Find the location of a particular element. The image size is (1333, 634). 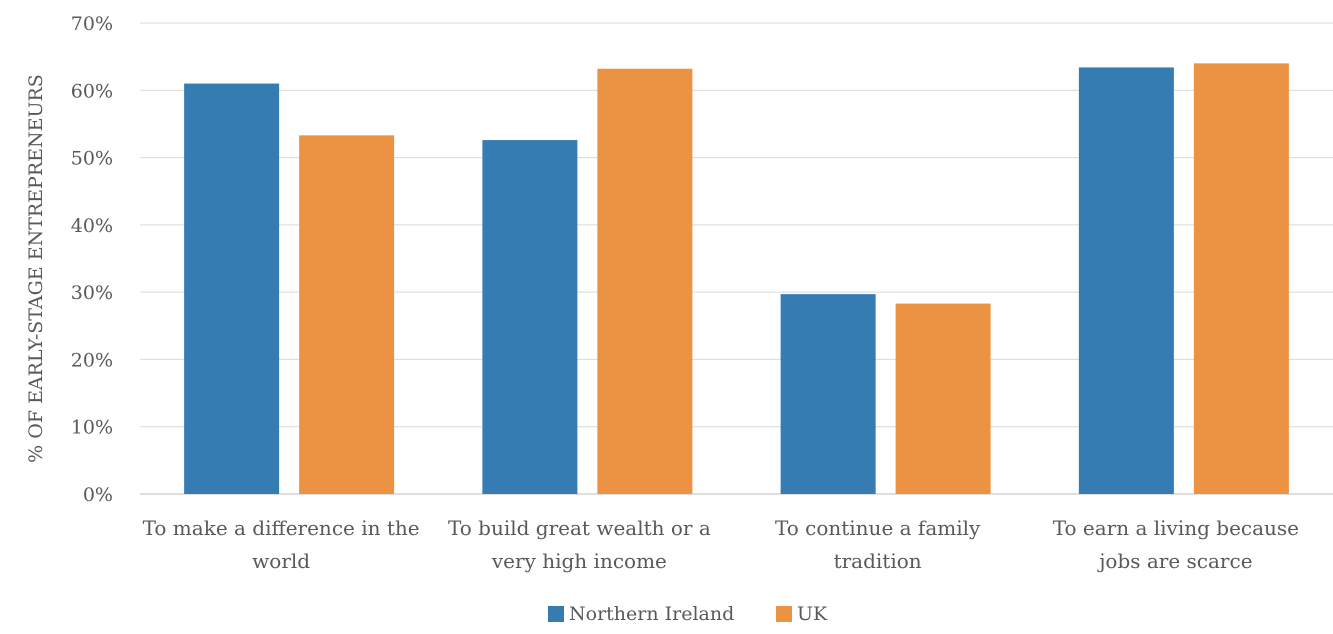

x-category-label: To build great wealth or a is located at coordinates (579, 528).